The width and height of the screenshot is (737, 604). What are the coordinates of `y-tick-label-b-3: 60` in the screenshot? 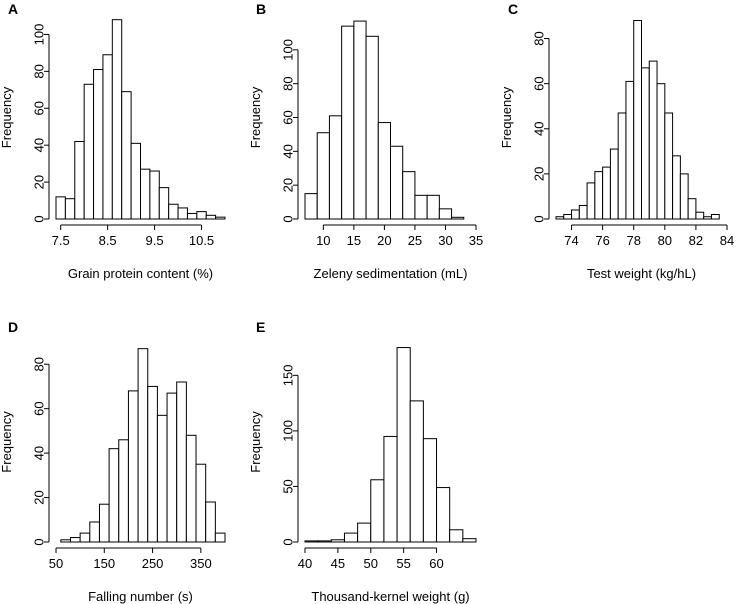 It's located at (288, 117).